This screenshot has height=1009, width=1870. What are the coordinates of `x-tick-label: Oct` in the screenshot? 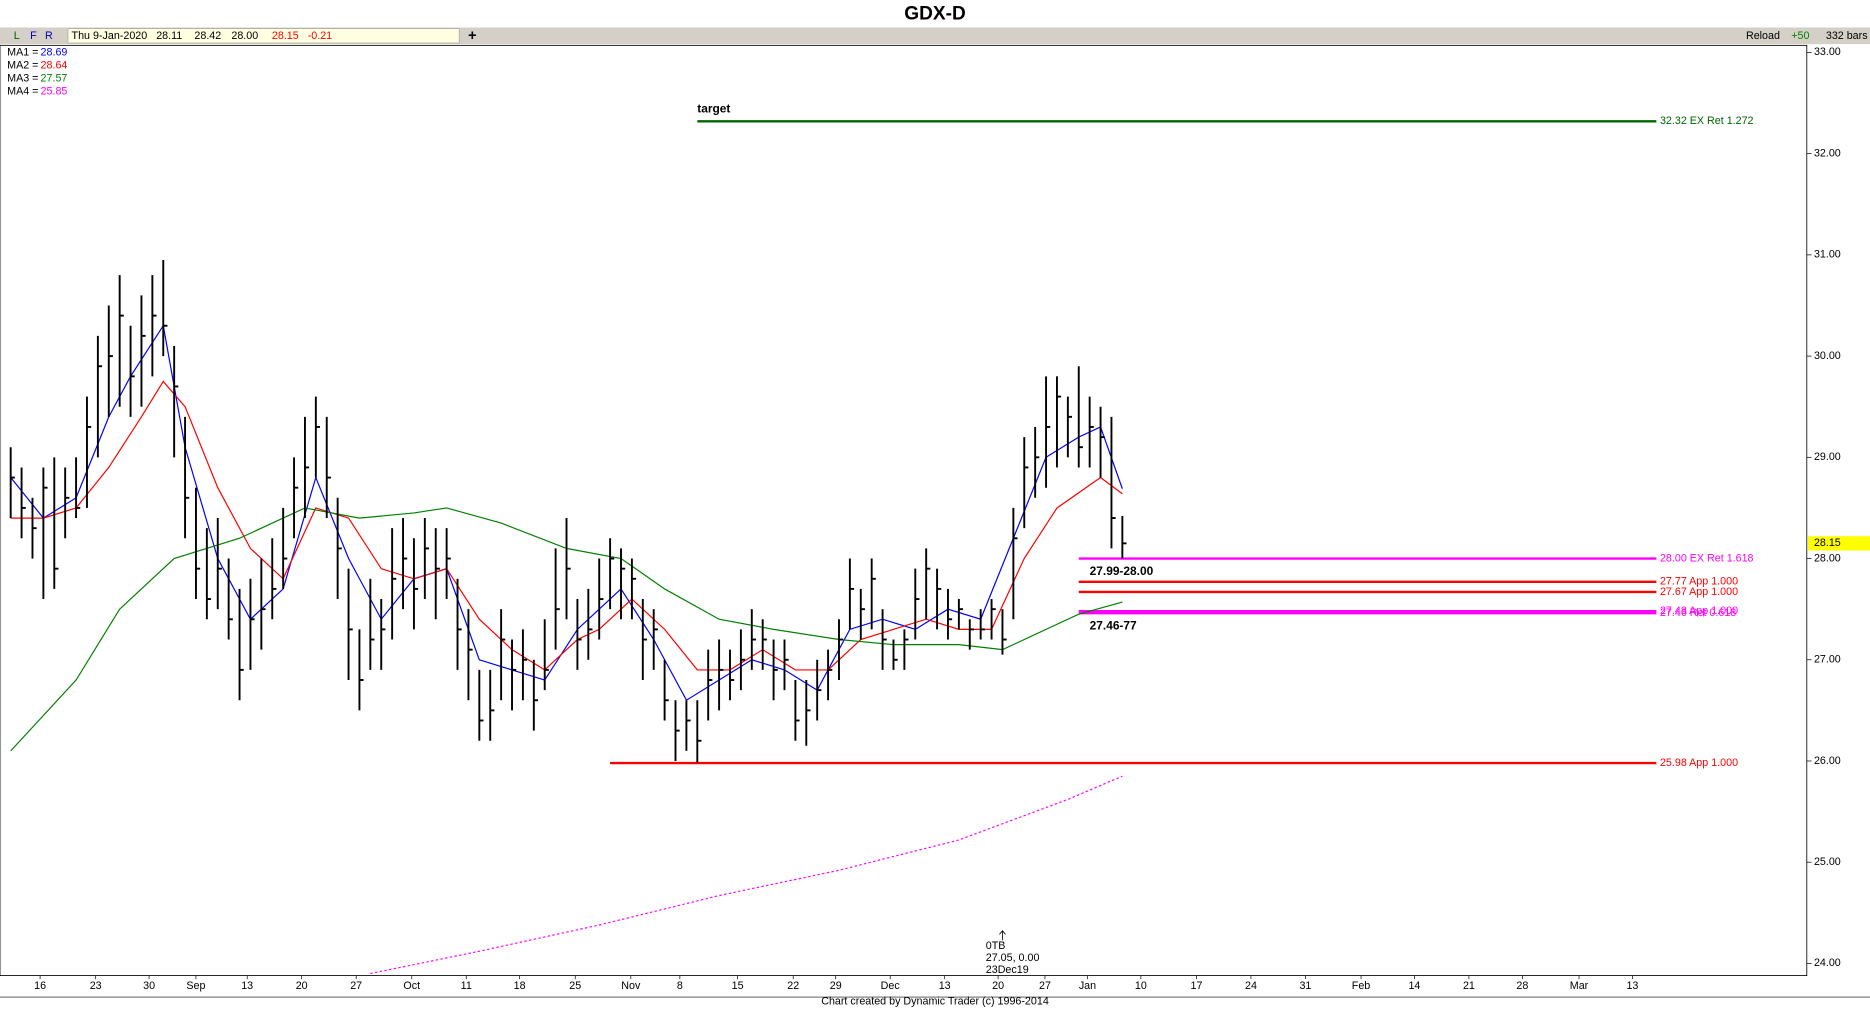 It's located at (411, 986).